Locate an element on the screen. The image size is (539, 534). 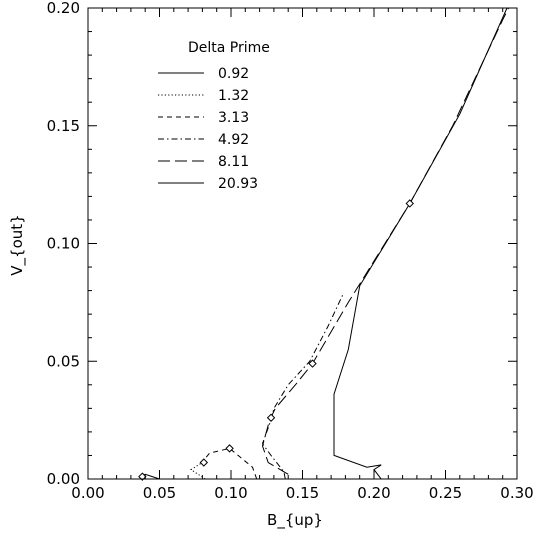
x-tick-label: 0.10 is located at coordinates (230, 493).